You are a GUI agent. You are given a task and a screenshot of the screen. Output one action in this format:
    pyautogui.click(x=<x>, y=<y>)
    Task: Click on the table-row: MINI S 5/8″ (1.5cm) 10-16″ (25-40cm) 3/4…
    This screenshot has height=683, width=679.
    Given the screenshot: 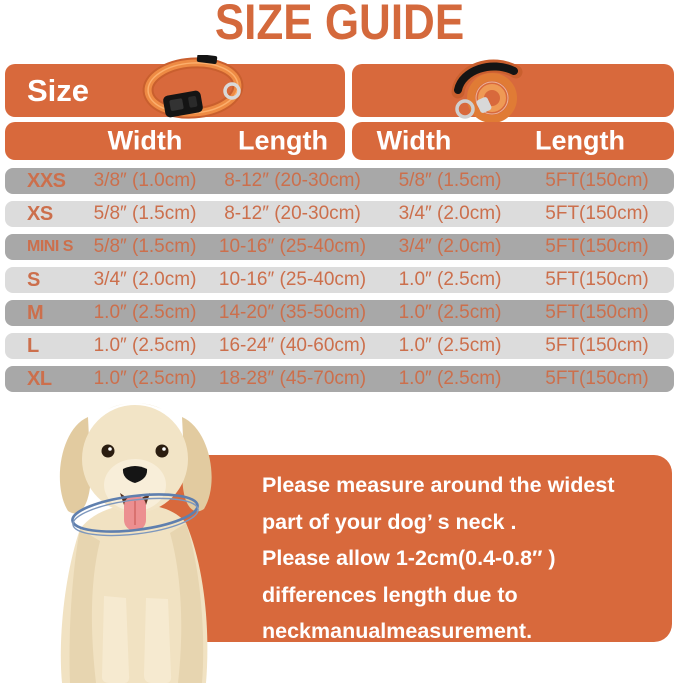 What is the action you would take?
    pyautogui.click(x=339, y=247)
    